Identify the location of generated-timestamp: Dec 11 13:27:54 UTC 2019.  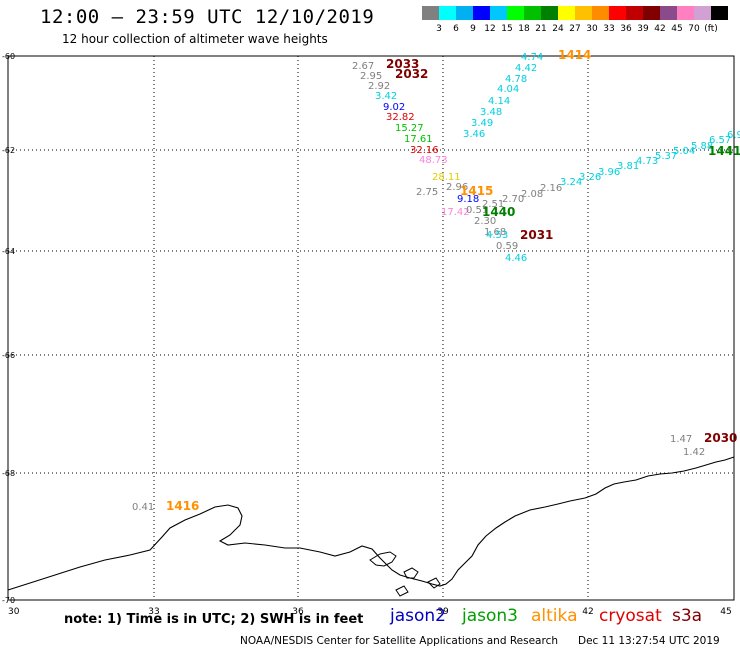
(649, 641).